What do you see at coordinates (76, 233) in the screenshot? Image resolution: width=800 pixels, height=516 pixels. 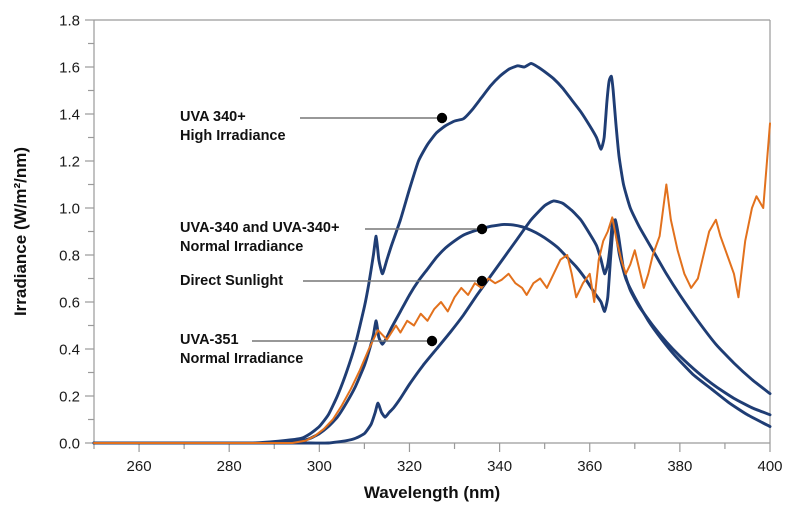 I see `y-axis: 0.0 0.2 0.4 0.6 0.8 1.0 1.2 1.4 1.6 1.8` at bounding box center [76, 233].